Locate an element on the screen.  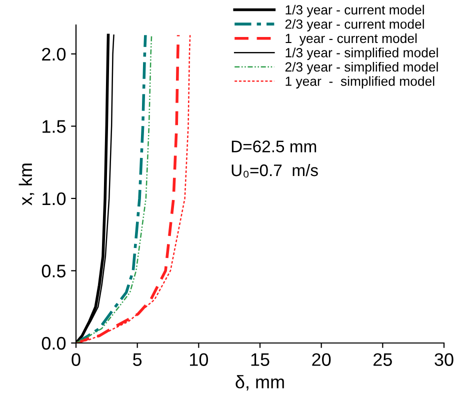
y-tick-label: 1.5 is located at coordinates (54, 126).